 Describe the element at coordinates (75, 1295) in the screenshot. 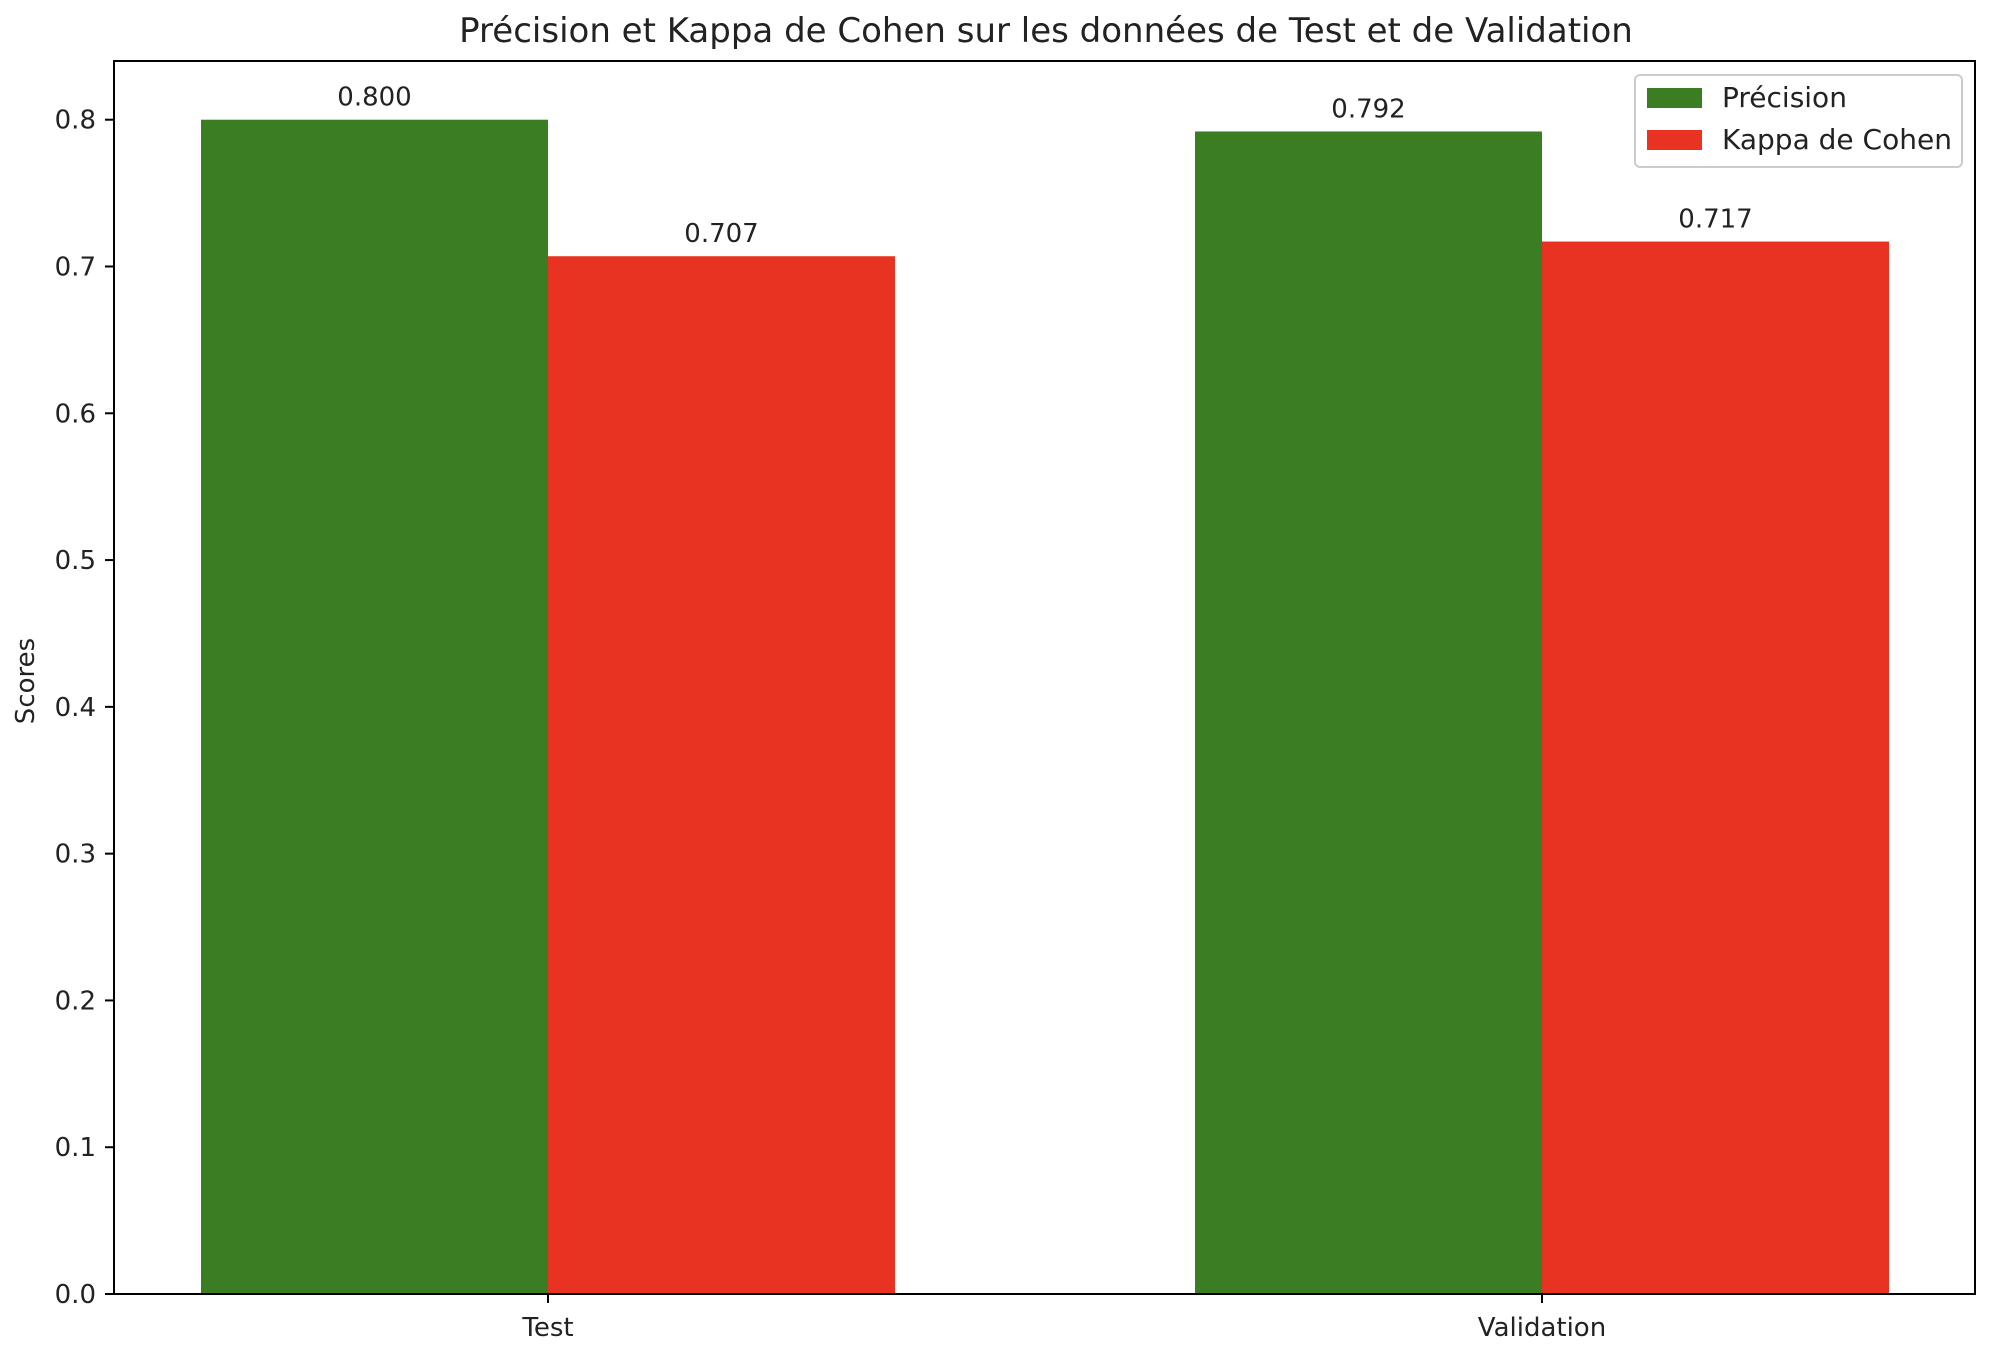

I see `y-tick-label: 0.0` at that location.